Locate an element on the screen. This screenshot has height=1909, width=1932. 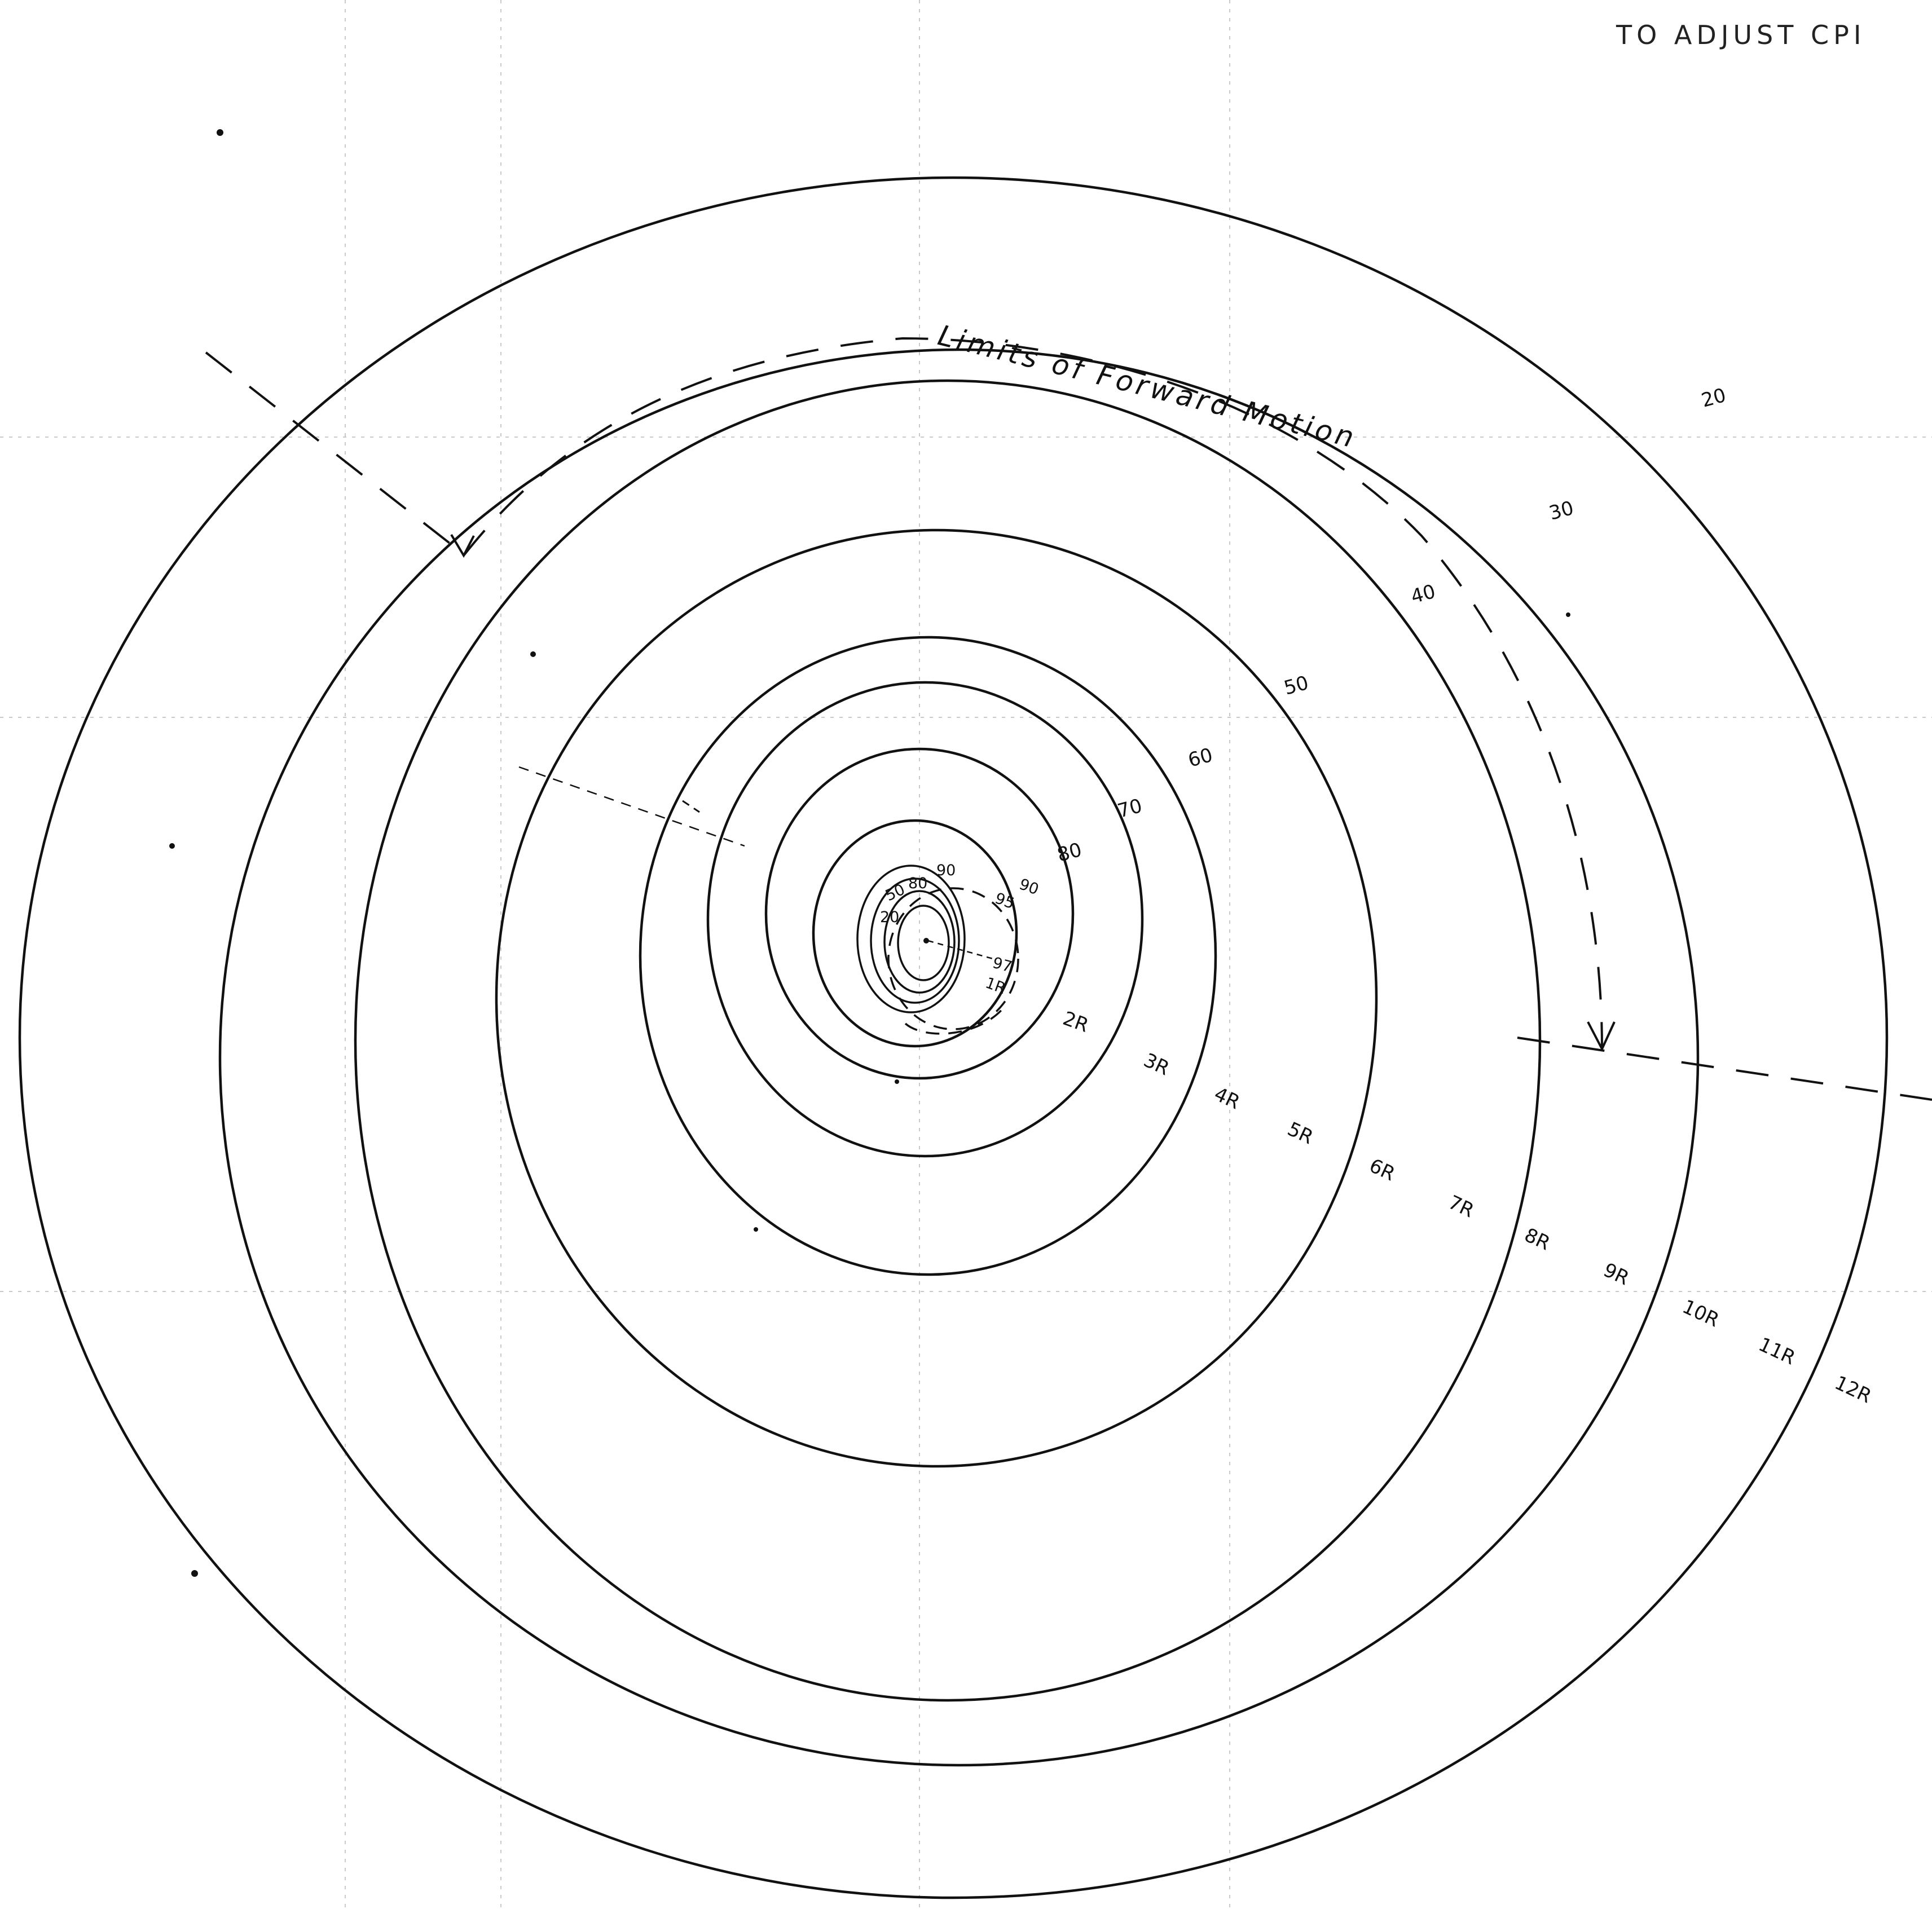
radius-label: 11R is located at coordinates (1777, 1352).